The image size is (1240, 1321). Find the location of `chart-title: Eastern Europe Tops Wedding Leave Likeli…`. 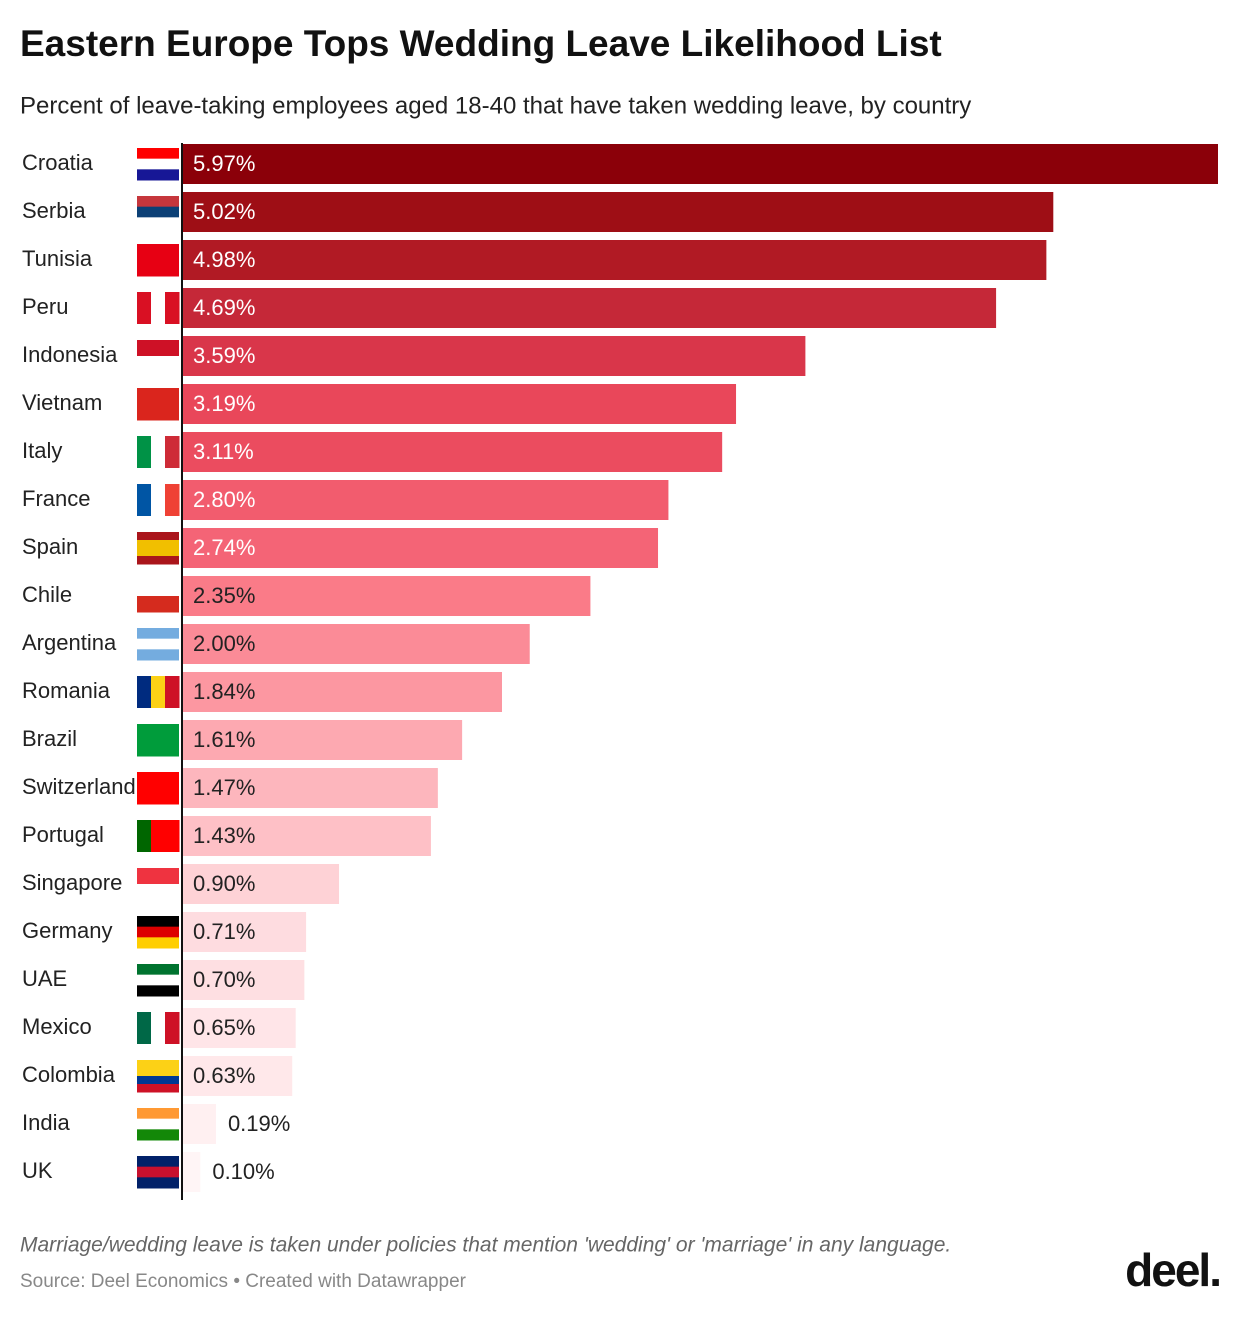

chart-title: Eastern Europe Tops Wedding Leave Likeli… is located at coordinates (481, 43).